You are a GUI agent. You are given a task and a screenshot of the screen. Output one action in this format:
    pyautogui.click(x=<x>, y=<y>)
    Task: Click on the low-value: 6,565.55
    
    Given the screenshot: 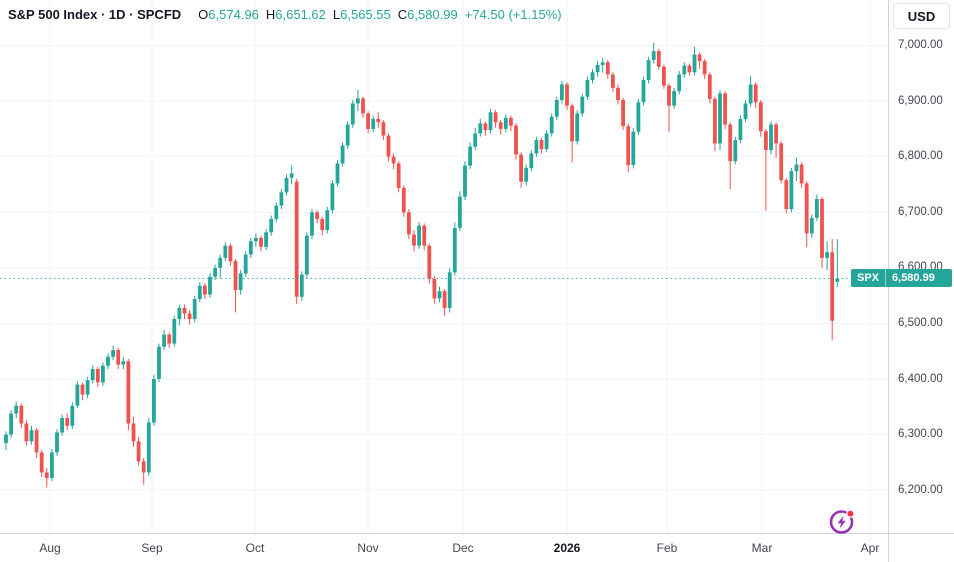 What is the action you would take?
    pyautogui.click(x=365, y=14)
    